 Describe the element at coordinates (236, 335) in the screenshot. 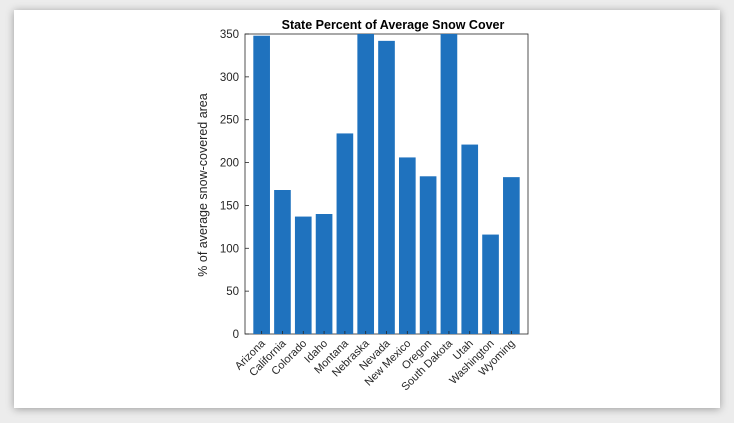

I see `y-tick-label: 0` at that location.